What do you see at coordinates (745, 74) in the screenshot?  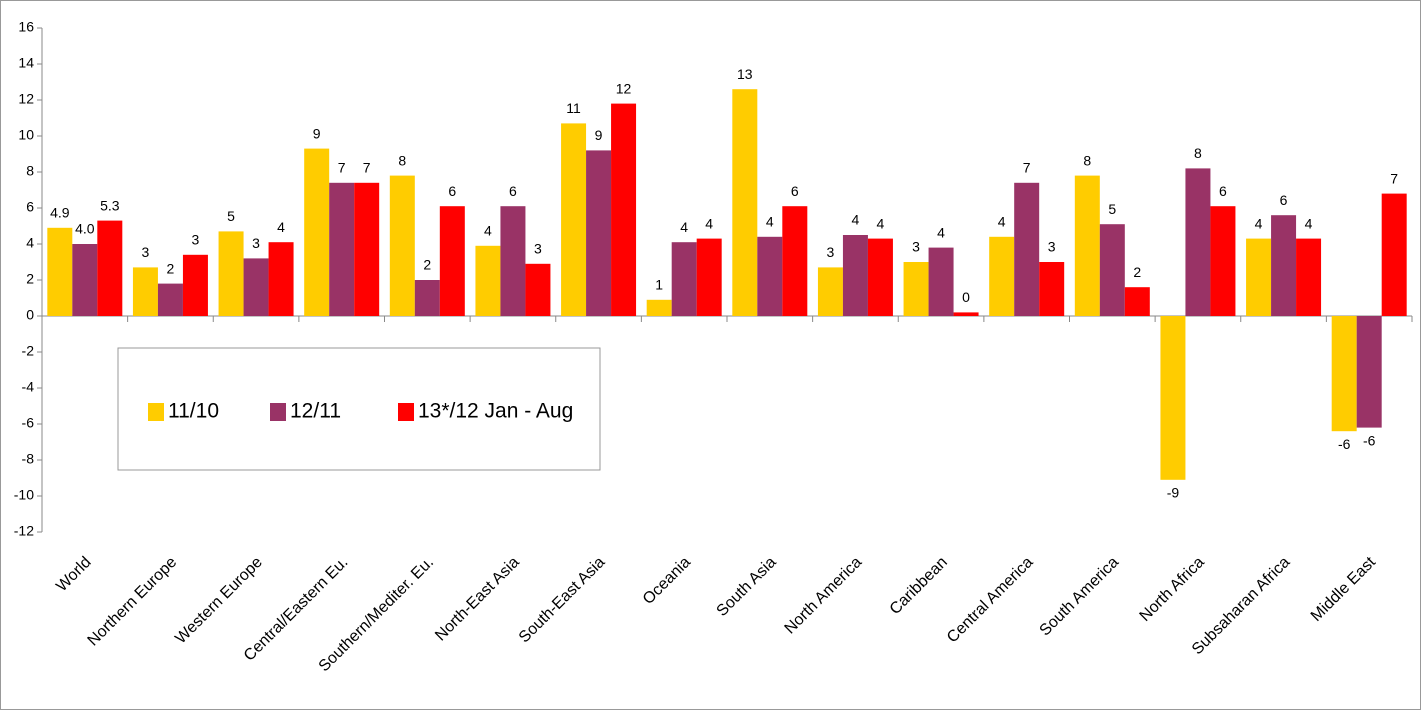 I see `data-label: 13` at bounding box center [745, 74].